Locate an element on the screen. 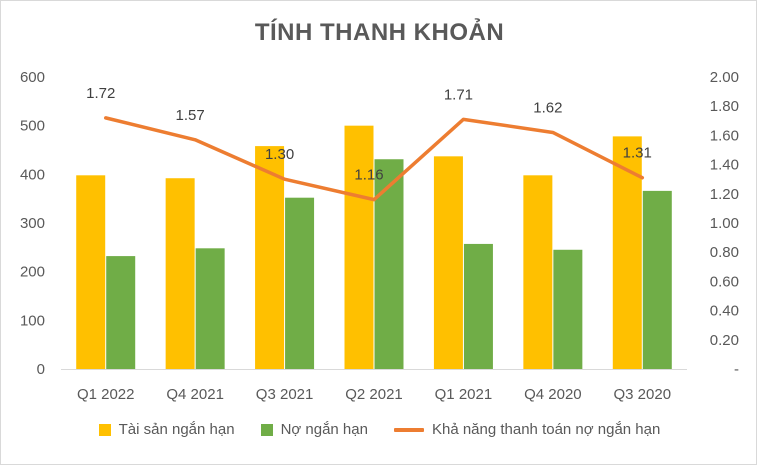  legend-item-assets: Tài sản ngắn hạn is located at coordinates (166, 429).